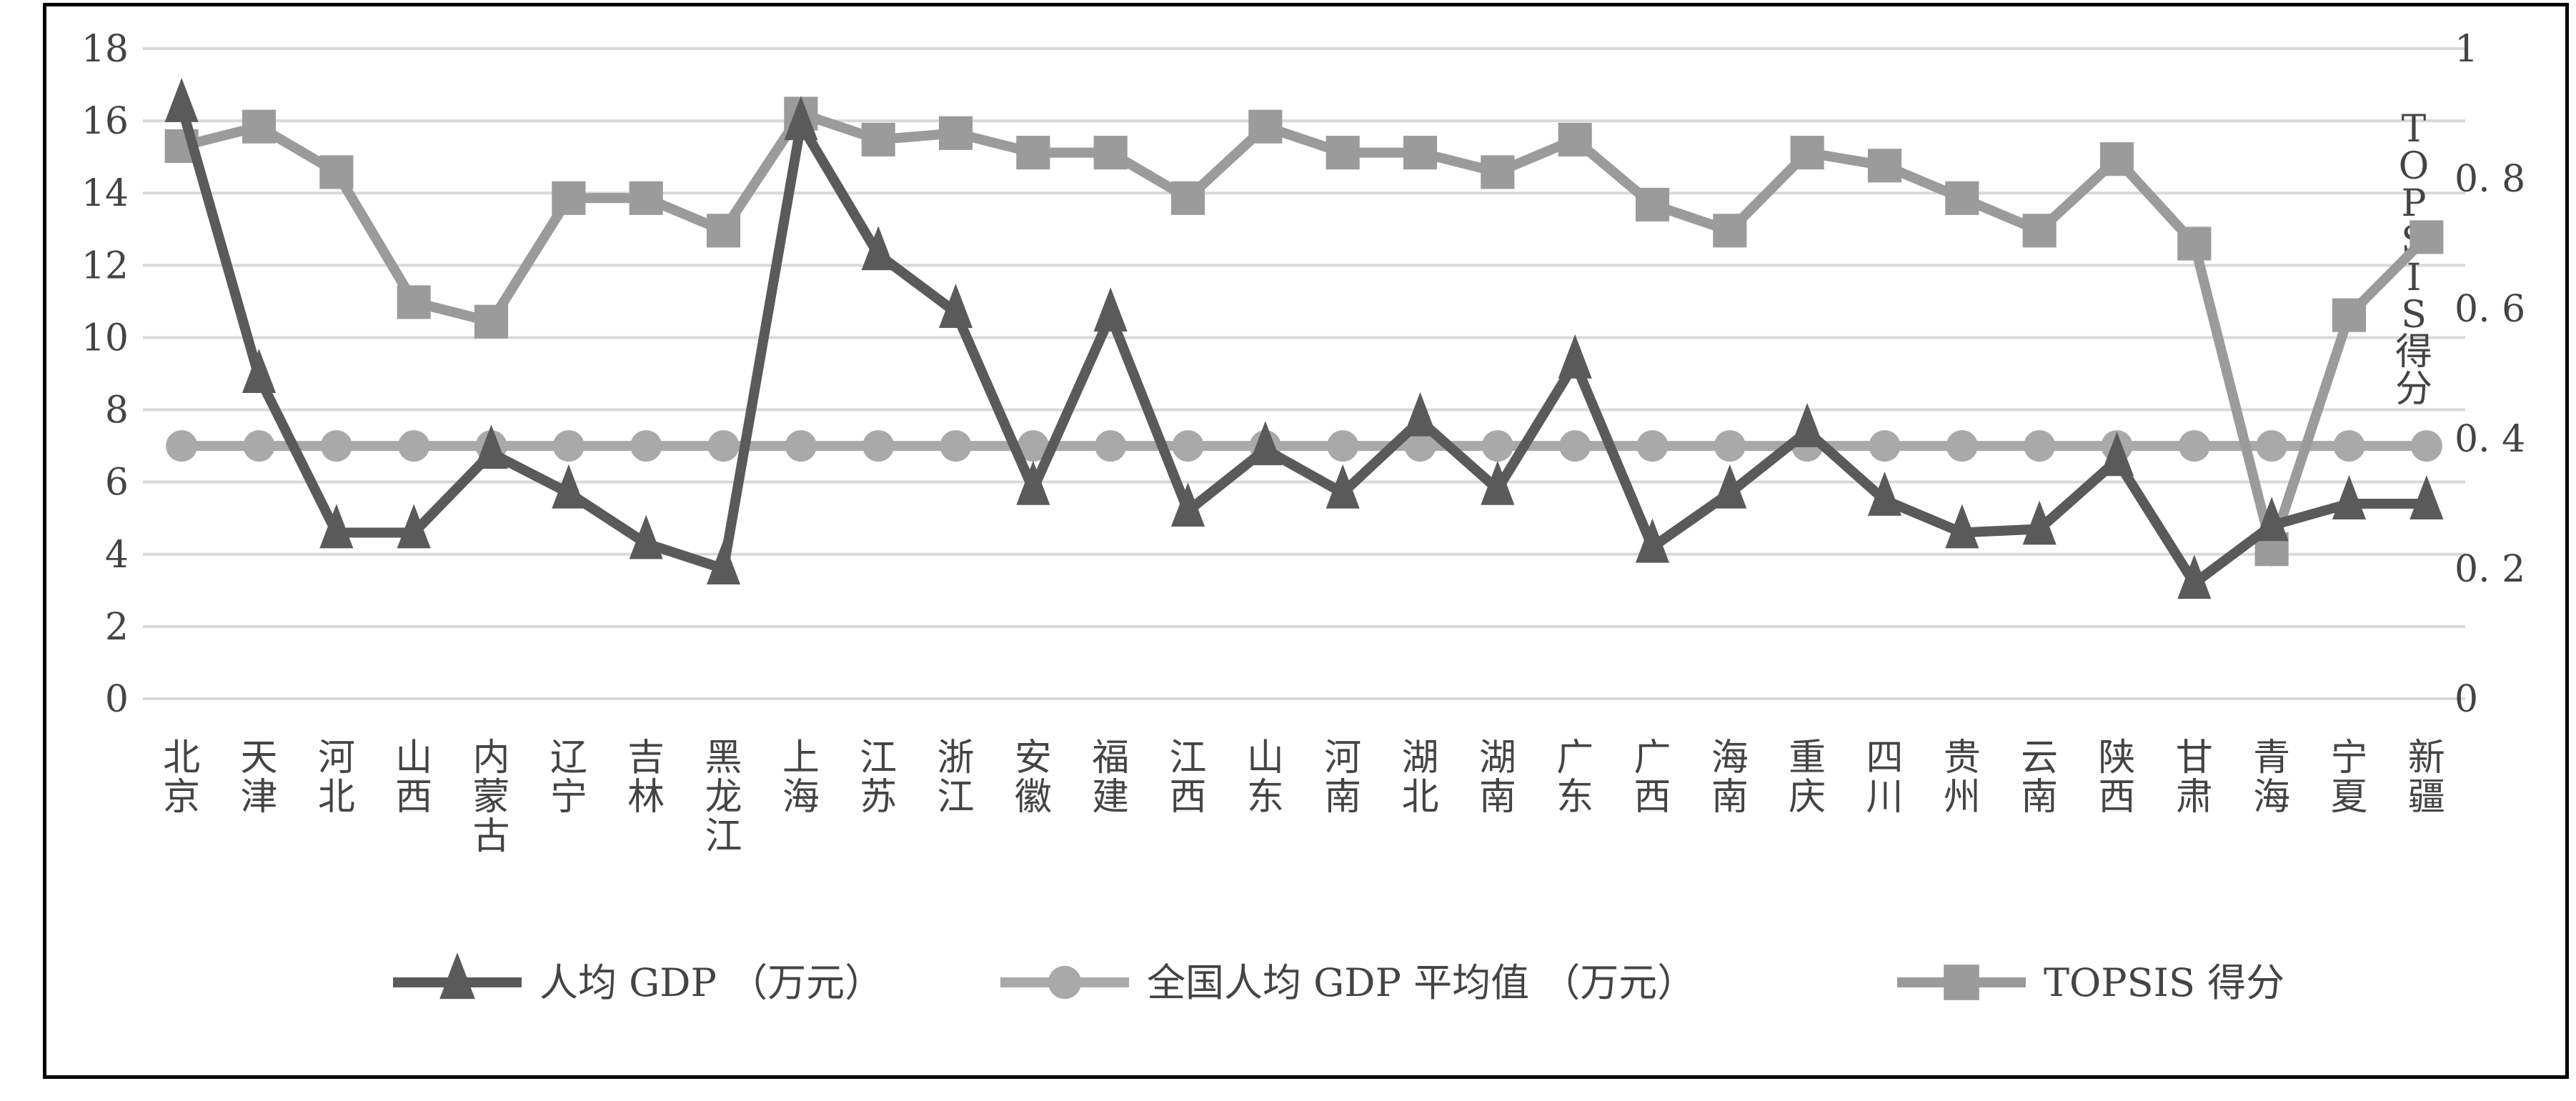 The width and height of the screenshot is (2576, 1101). I want to click on left-tick-label: 8, so click(117, 410).